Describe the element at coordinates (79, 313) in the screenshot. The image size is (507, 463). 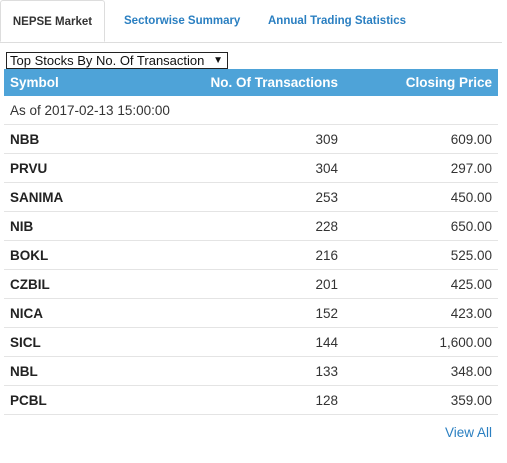
I see `cell-symbol: NICA` at that location.